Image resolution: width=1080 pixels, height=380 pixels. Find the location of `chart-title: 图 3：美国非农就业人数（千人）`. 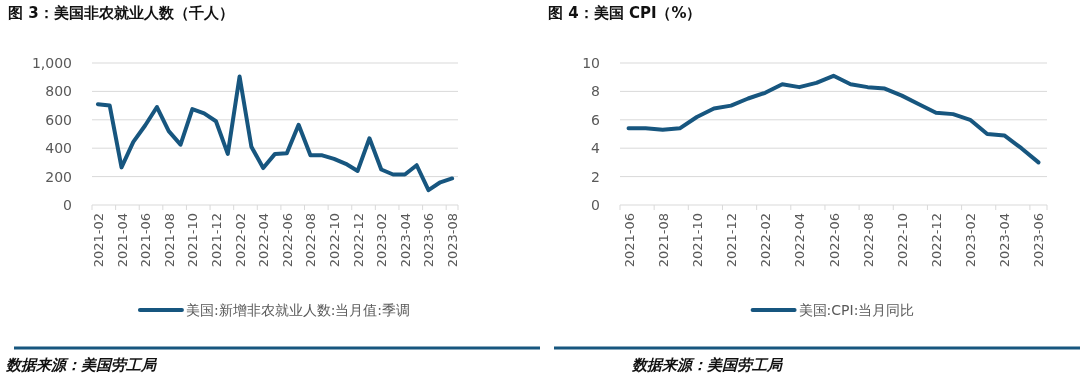

chart-title: 图 3：美国非农就业人数（千人） is located at coordinates (121, 13).